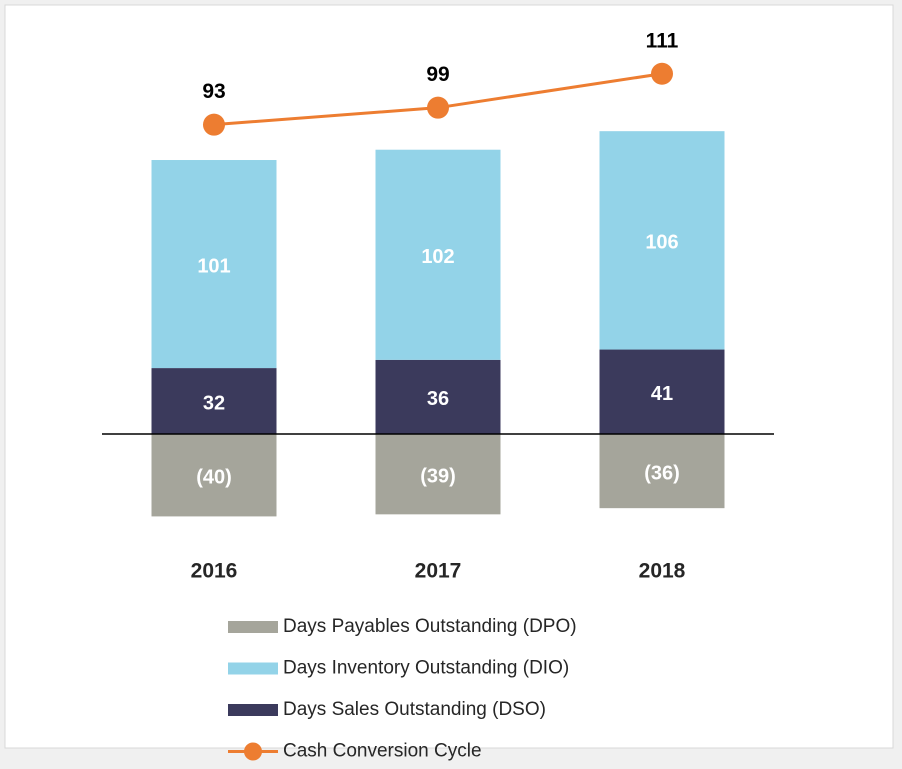 Image resolution: width=902 pixels, height=769 pixels. Describe the element at coordinates (426, 668) in the screenshot. I see `legend-label: Days Inventory Outstanding (DIO)` at that location.